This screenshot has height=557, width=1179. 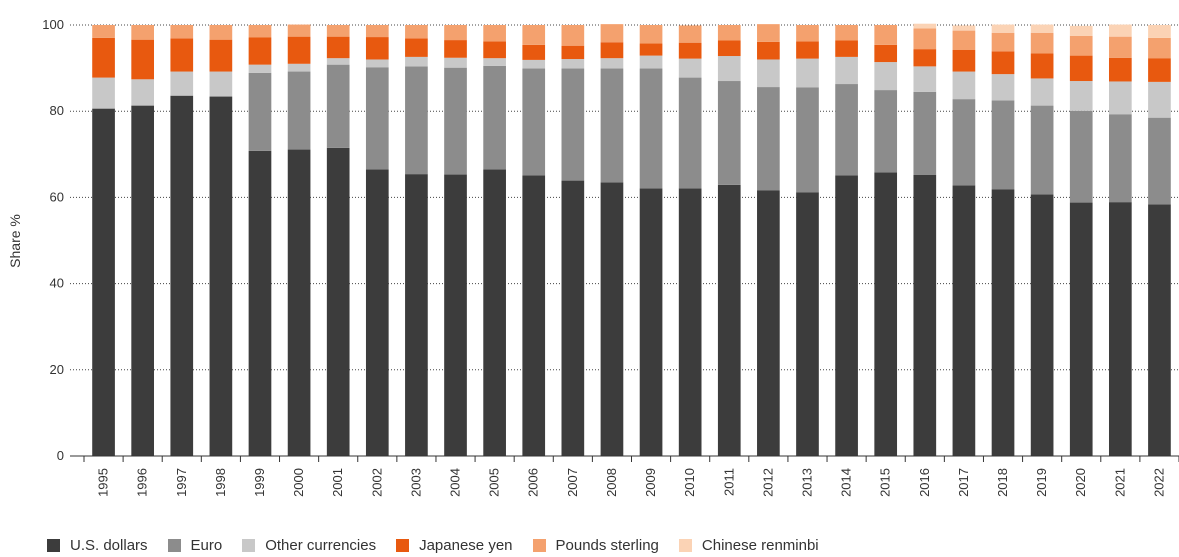 I want to click on x-tick-label: 2021, so click(x=1119, y=482).